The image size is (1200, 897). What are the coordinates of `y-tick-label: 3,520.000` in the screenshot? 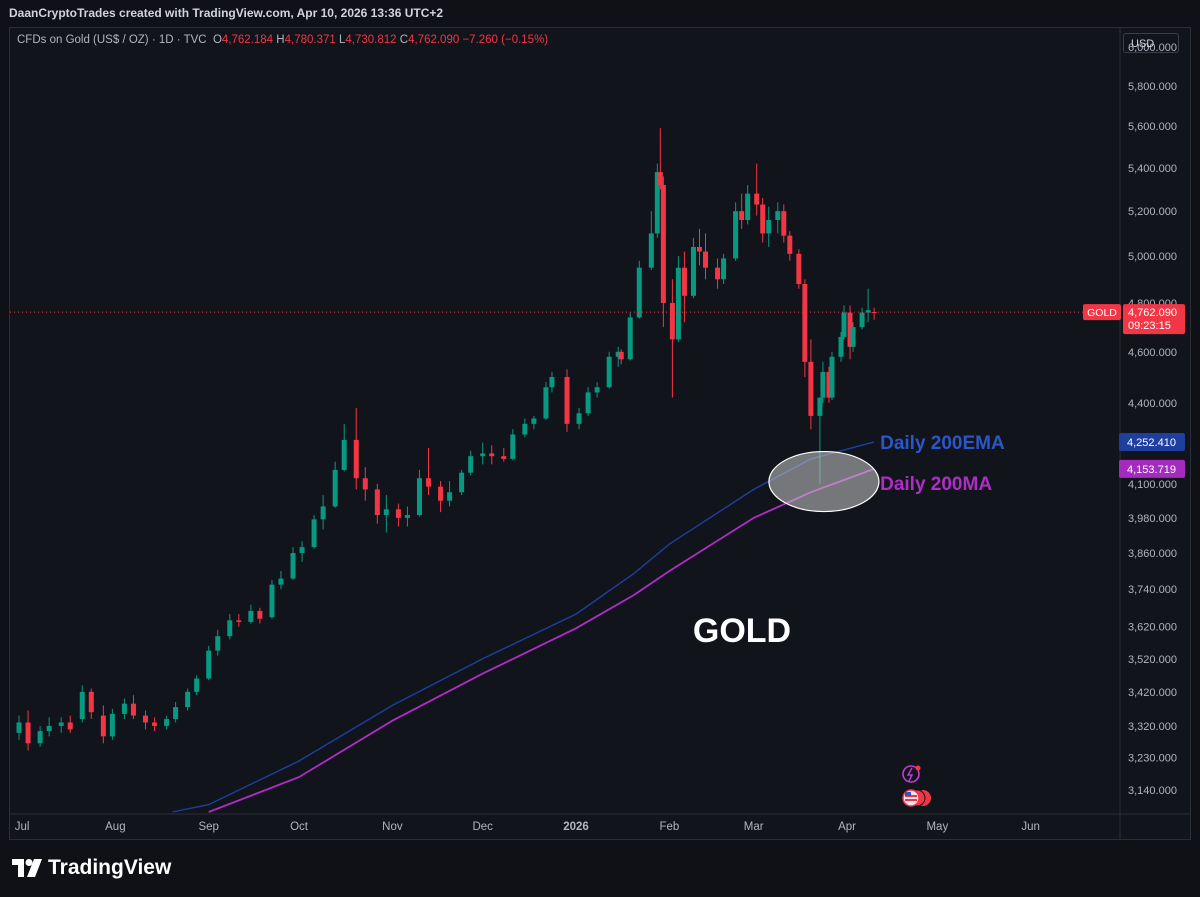 It's located at (1152, 660).